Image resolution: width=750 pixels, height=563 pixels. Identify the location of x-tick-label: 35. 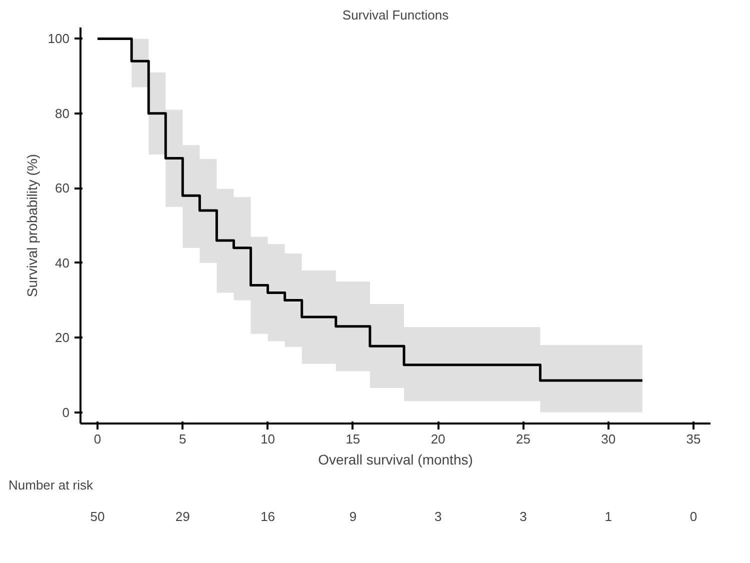
(693, 439).